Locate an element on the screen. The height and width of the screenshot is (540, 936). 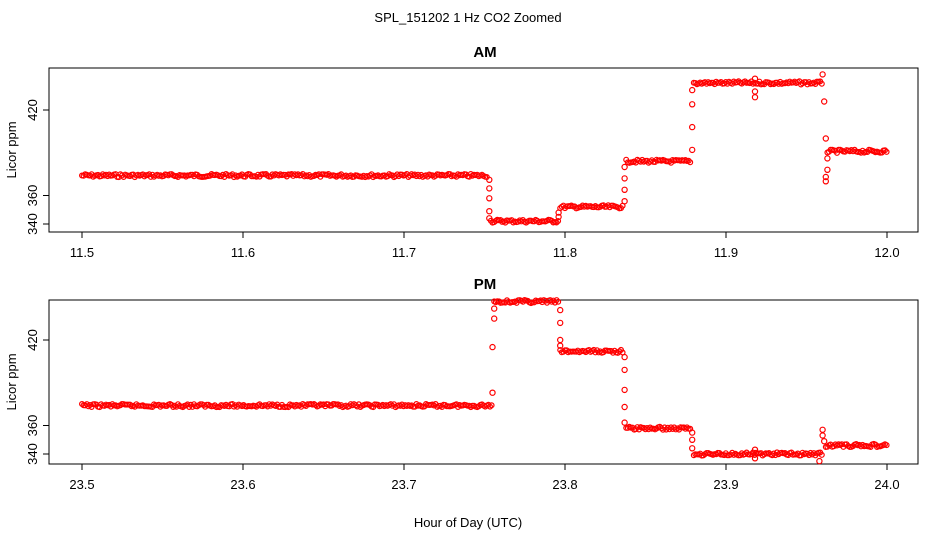
pm-panel-title: PM is located at coordinates (485, 284).